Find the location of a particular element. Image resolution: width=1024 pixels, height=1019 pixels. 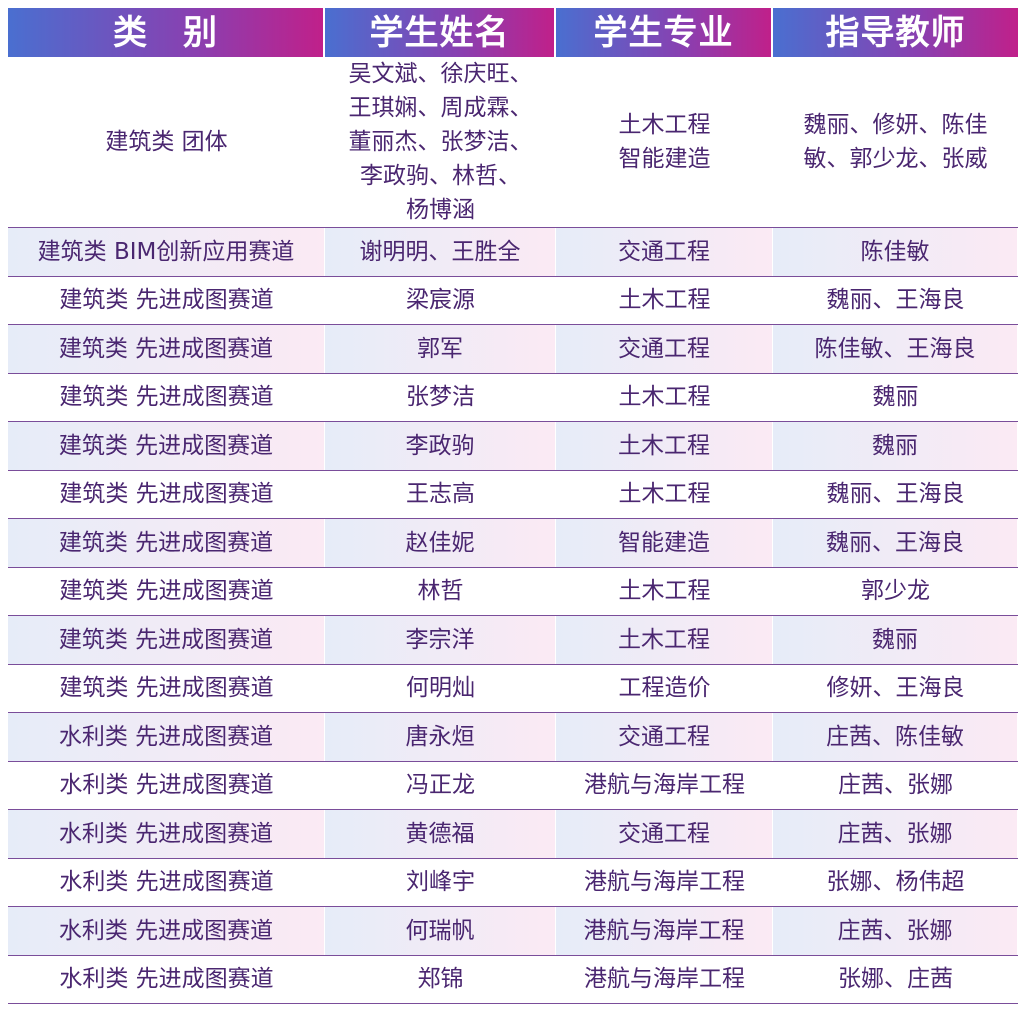

student-cell: 黄德福 is located at coordinates (440, 834).